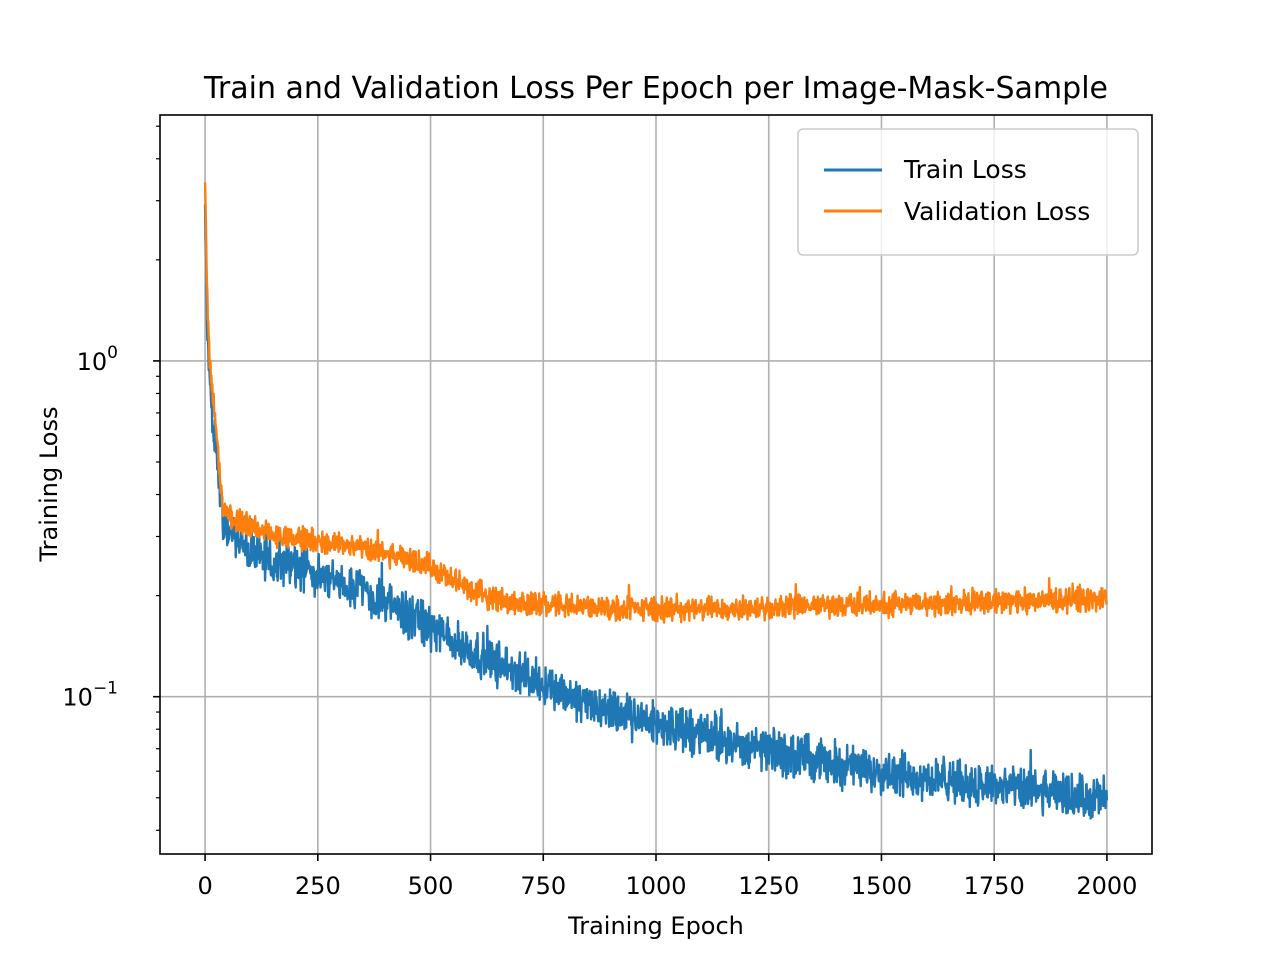  I want to click on legend-box, so click(968, 192).